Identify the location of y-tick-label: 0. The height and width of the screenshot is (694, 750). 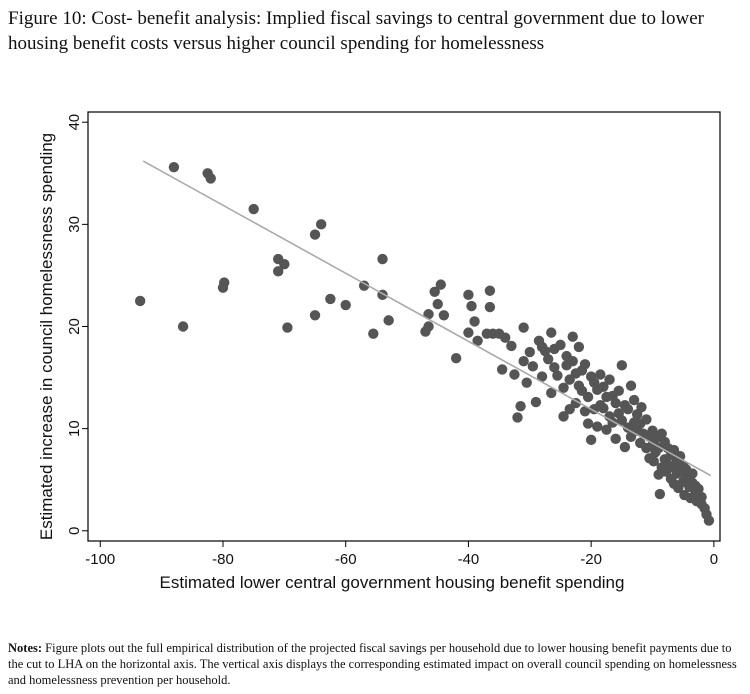
(74, 531).